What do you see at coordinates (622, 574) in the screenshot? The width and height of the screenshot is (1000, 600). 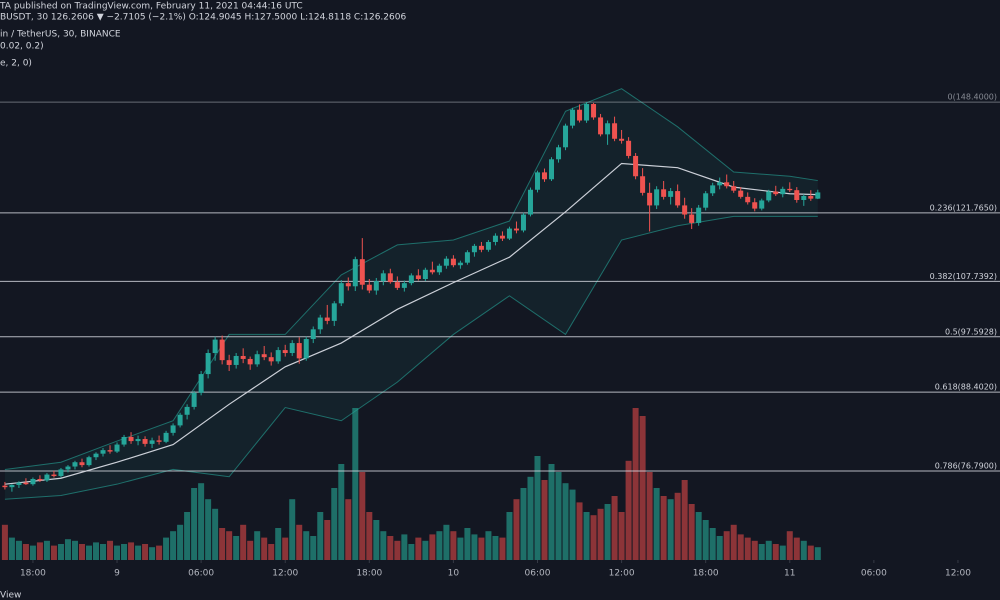 I see `x-tick-label: 12:00` at bounding box center [622, 574].